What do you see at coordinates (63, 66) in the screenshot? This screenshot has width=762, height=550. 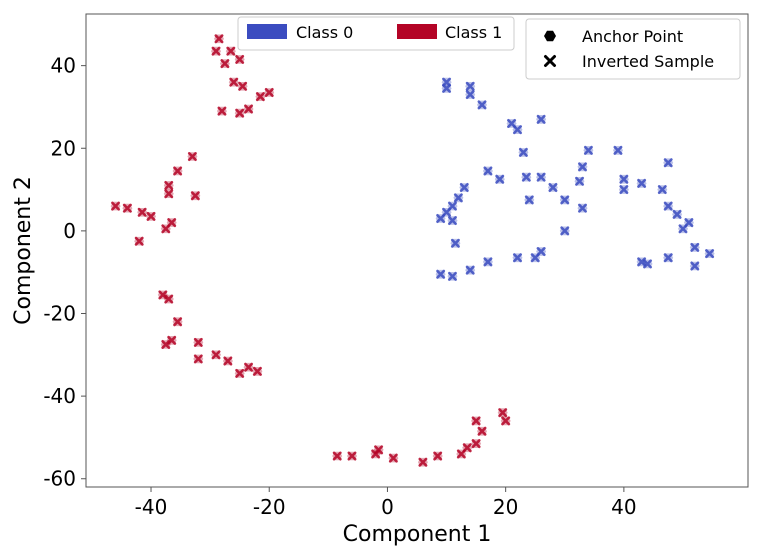 I see `y-tick-label: 40` at bounding box center [63, 66].